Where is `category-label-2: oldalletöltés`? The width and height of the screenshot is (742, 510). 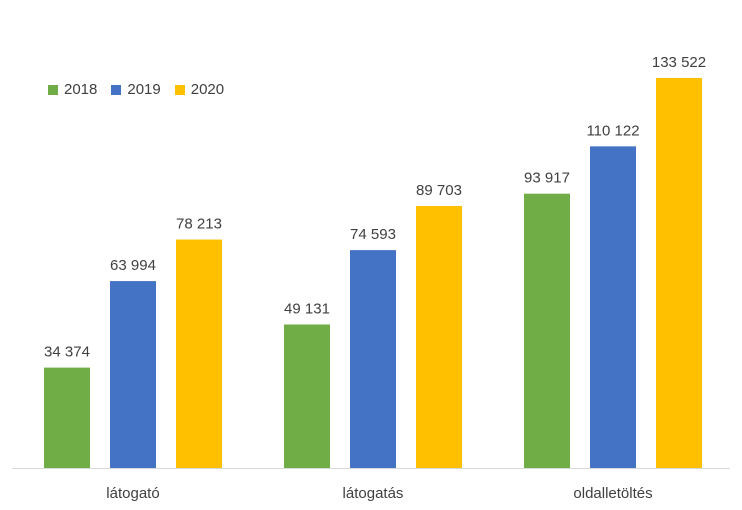 category-label-2: oldalletöltés is located at coordinates (612, 493).